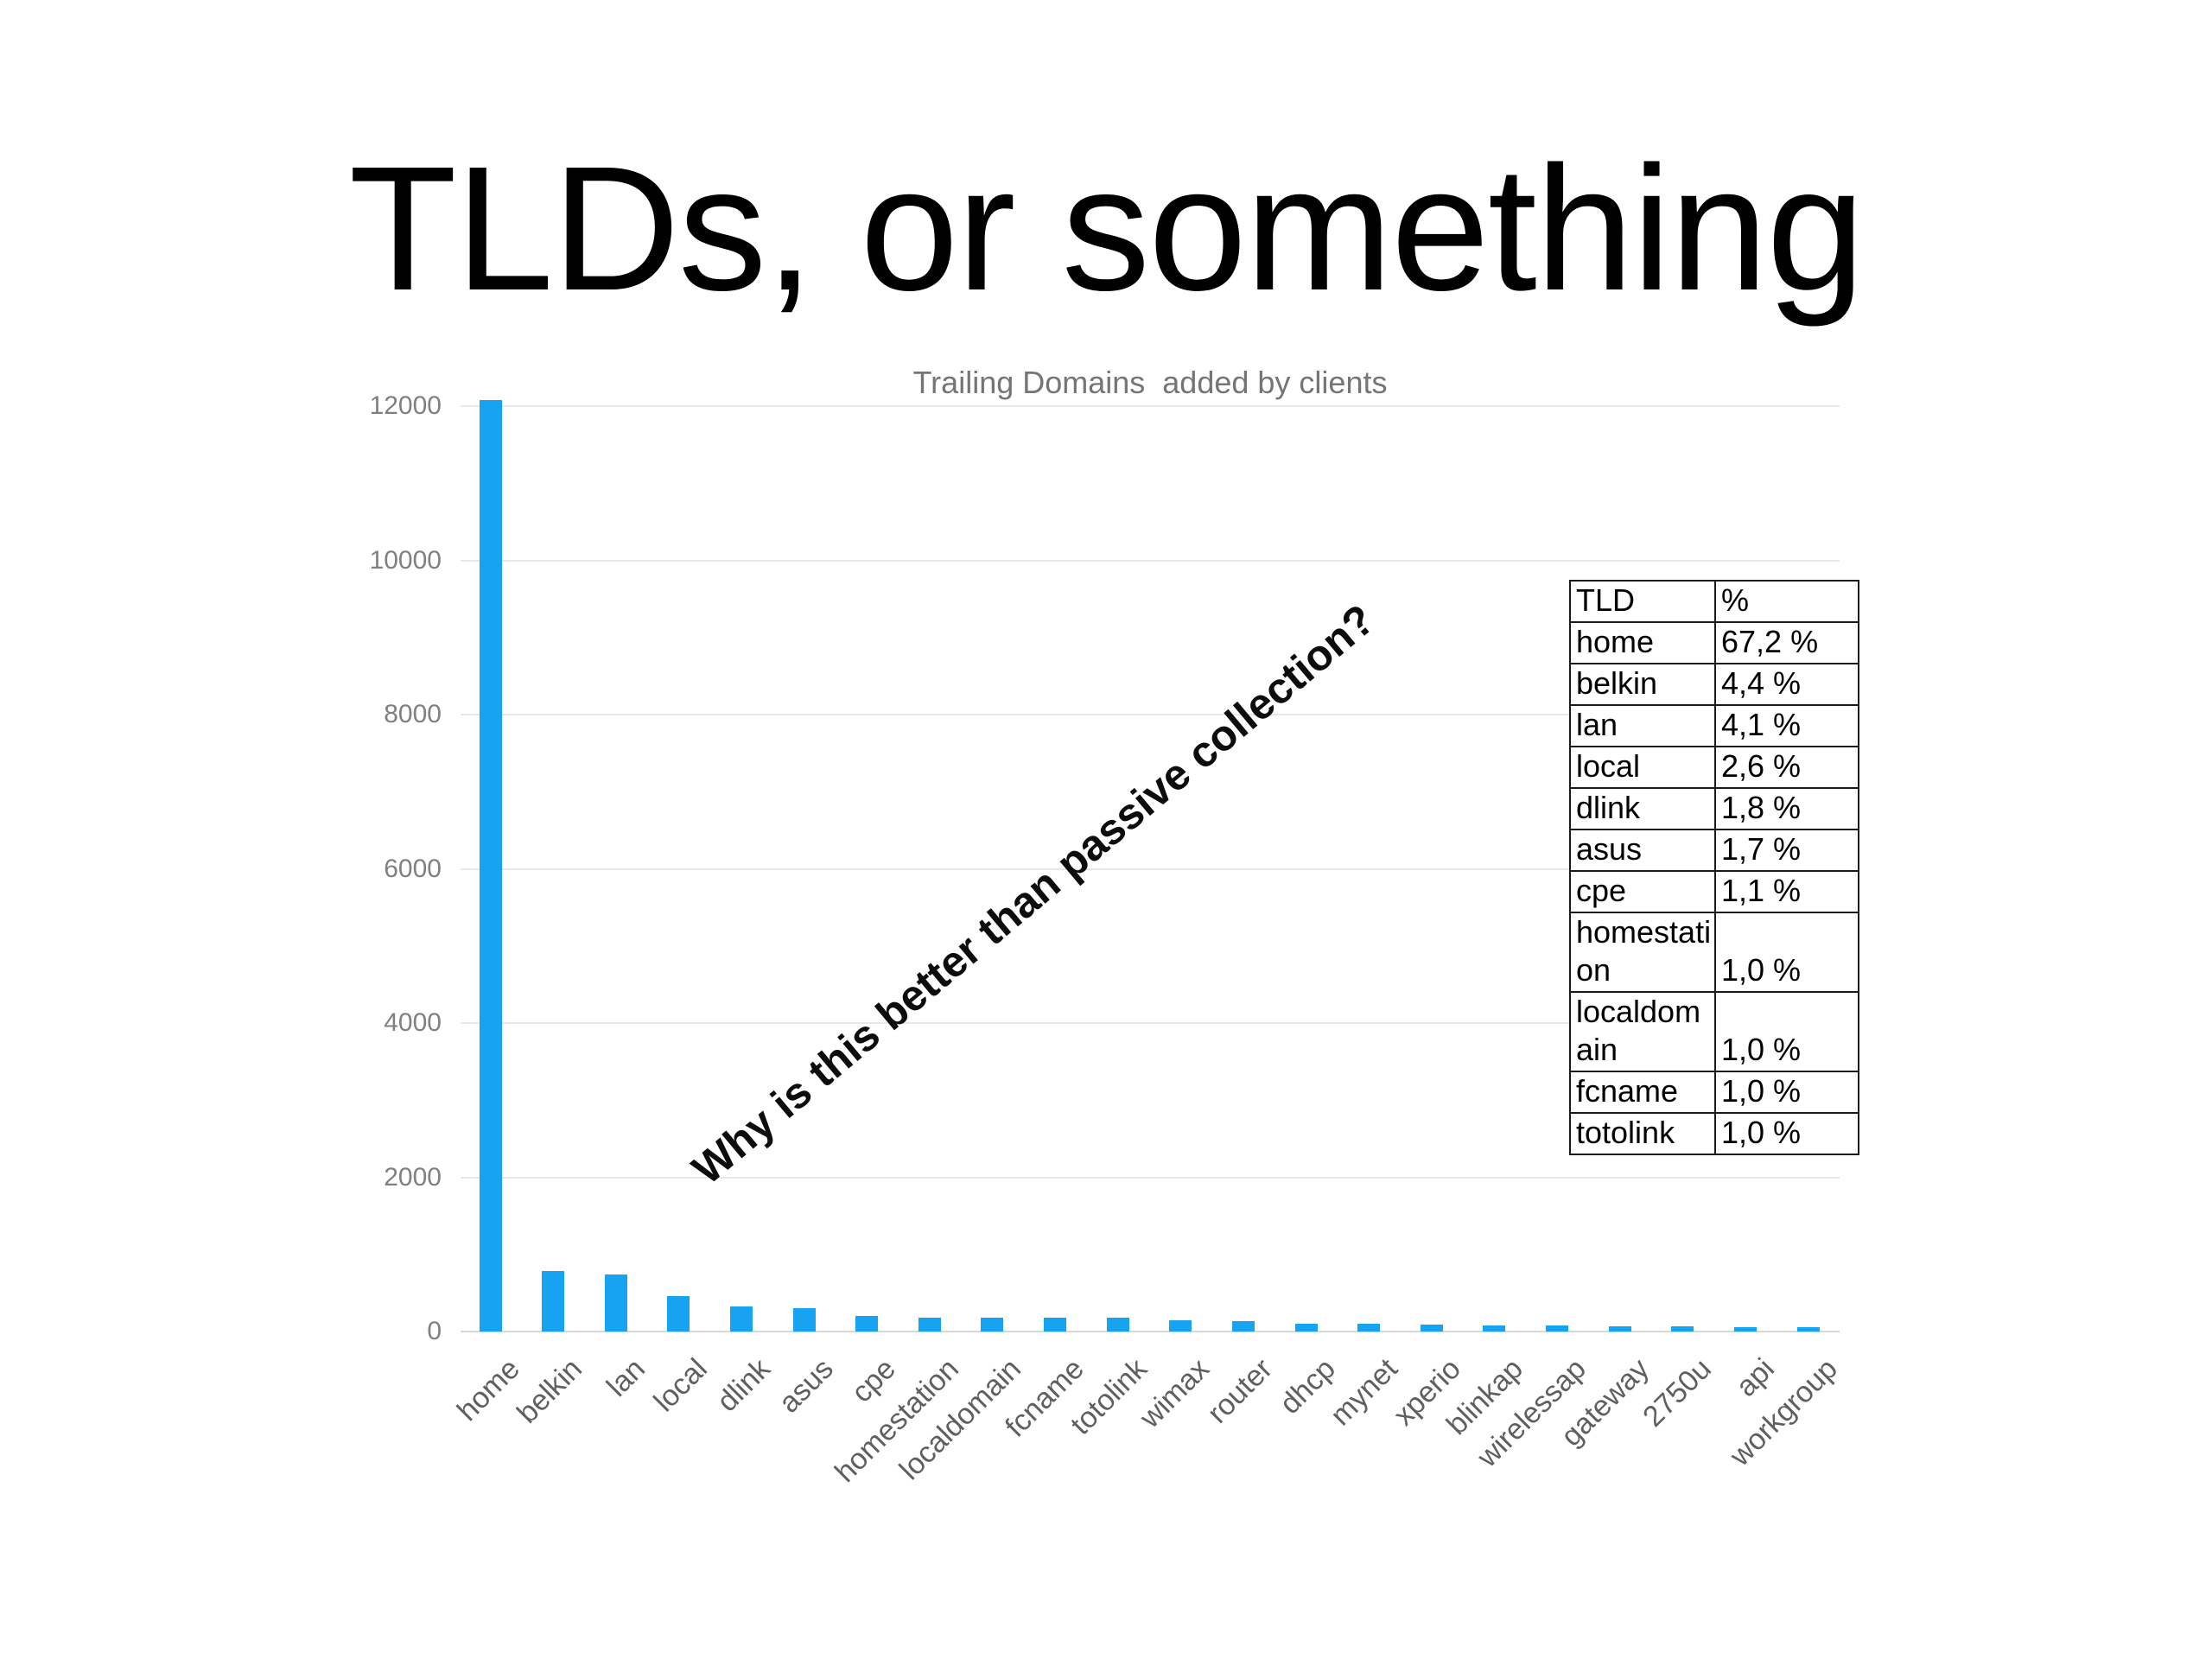  What do you see at coordinates (626, 1377) in the screenshot?
I see `x-axis-tick-label-lan: lan` at bounding box center [626, 1377].